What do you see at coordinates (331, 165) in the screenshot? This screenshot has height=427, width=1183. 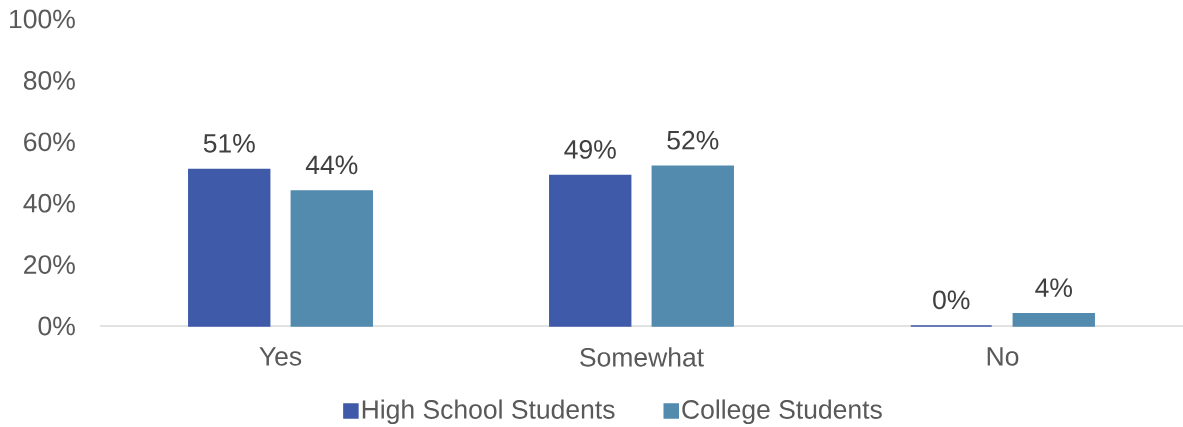 I see `data-label: 44%` at bounding box center [331, 165].